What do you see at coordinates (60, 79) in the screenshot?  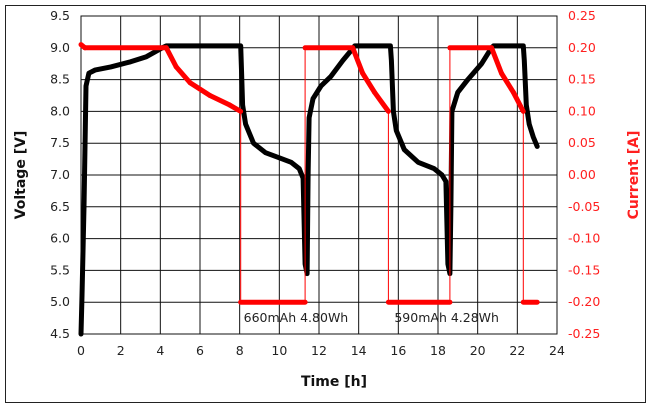 I see `y-tick-label: 8.5` at bounding box center [60, 79].